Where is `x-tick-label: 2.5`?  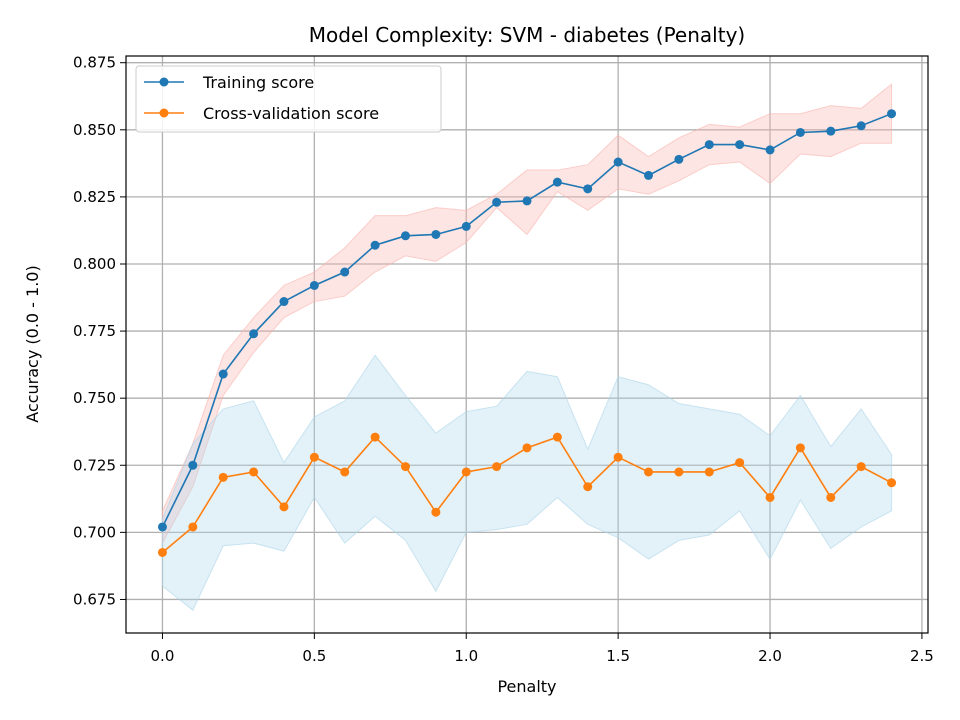
x-tick-label: 2.5 is located at coordinates (922, 656).